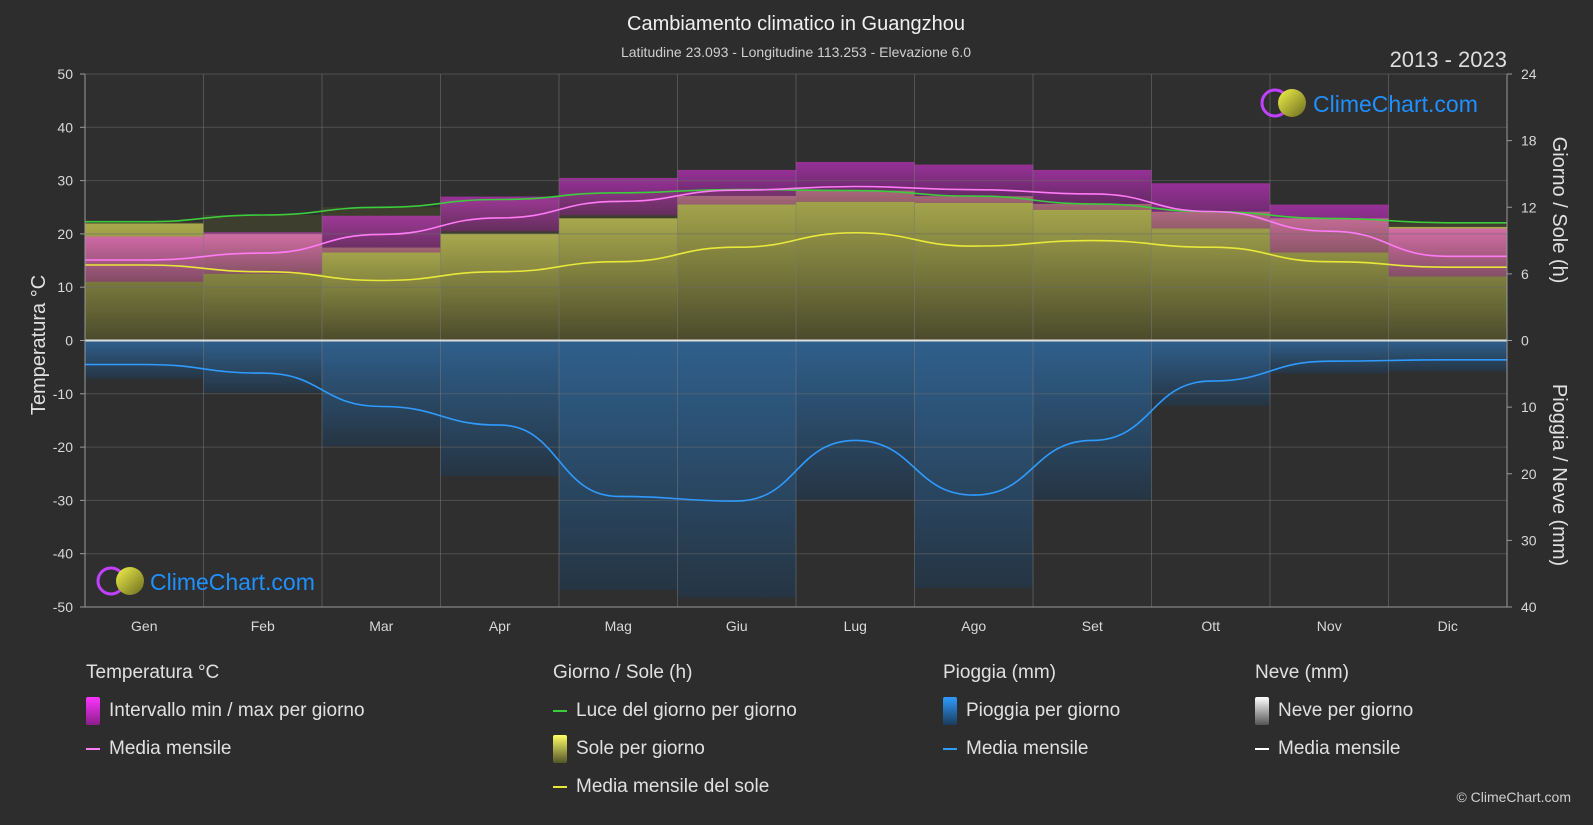  Describe the element at coordinates (1302, 672) in the screenshot. I see `legend-snow-heading: Neve (mm)` at that location.